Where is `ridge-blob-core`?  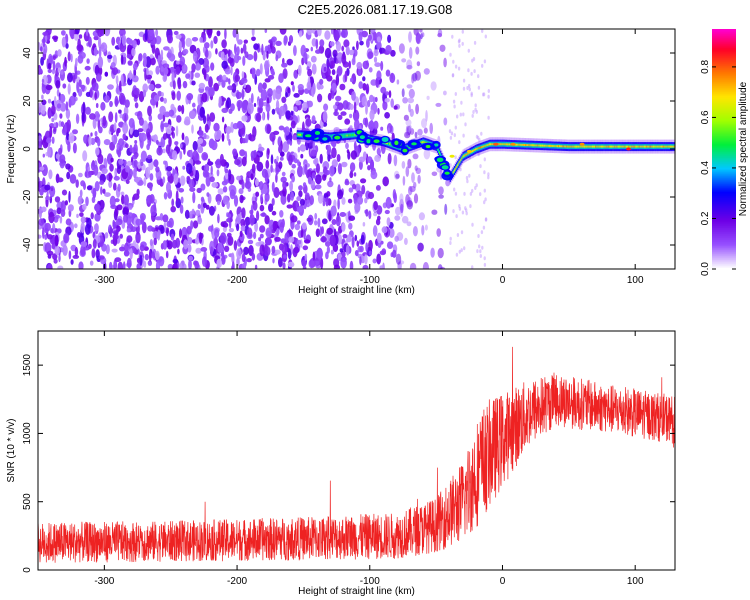 ridge-blob-core is located at coordinates (405, 150).